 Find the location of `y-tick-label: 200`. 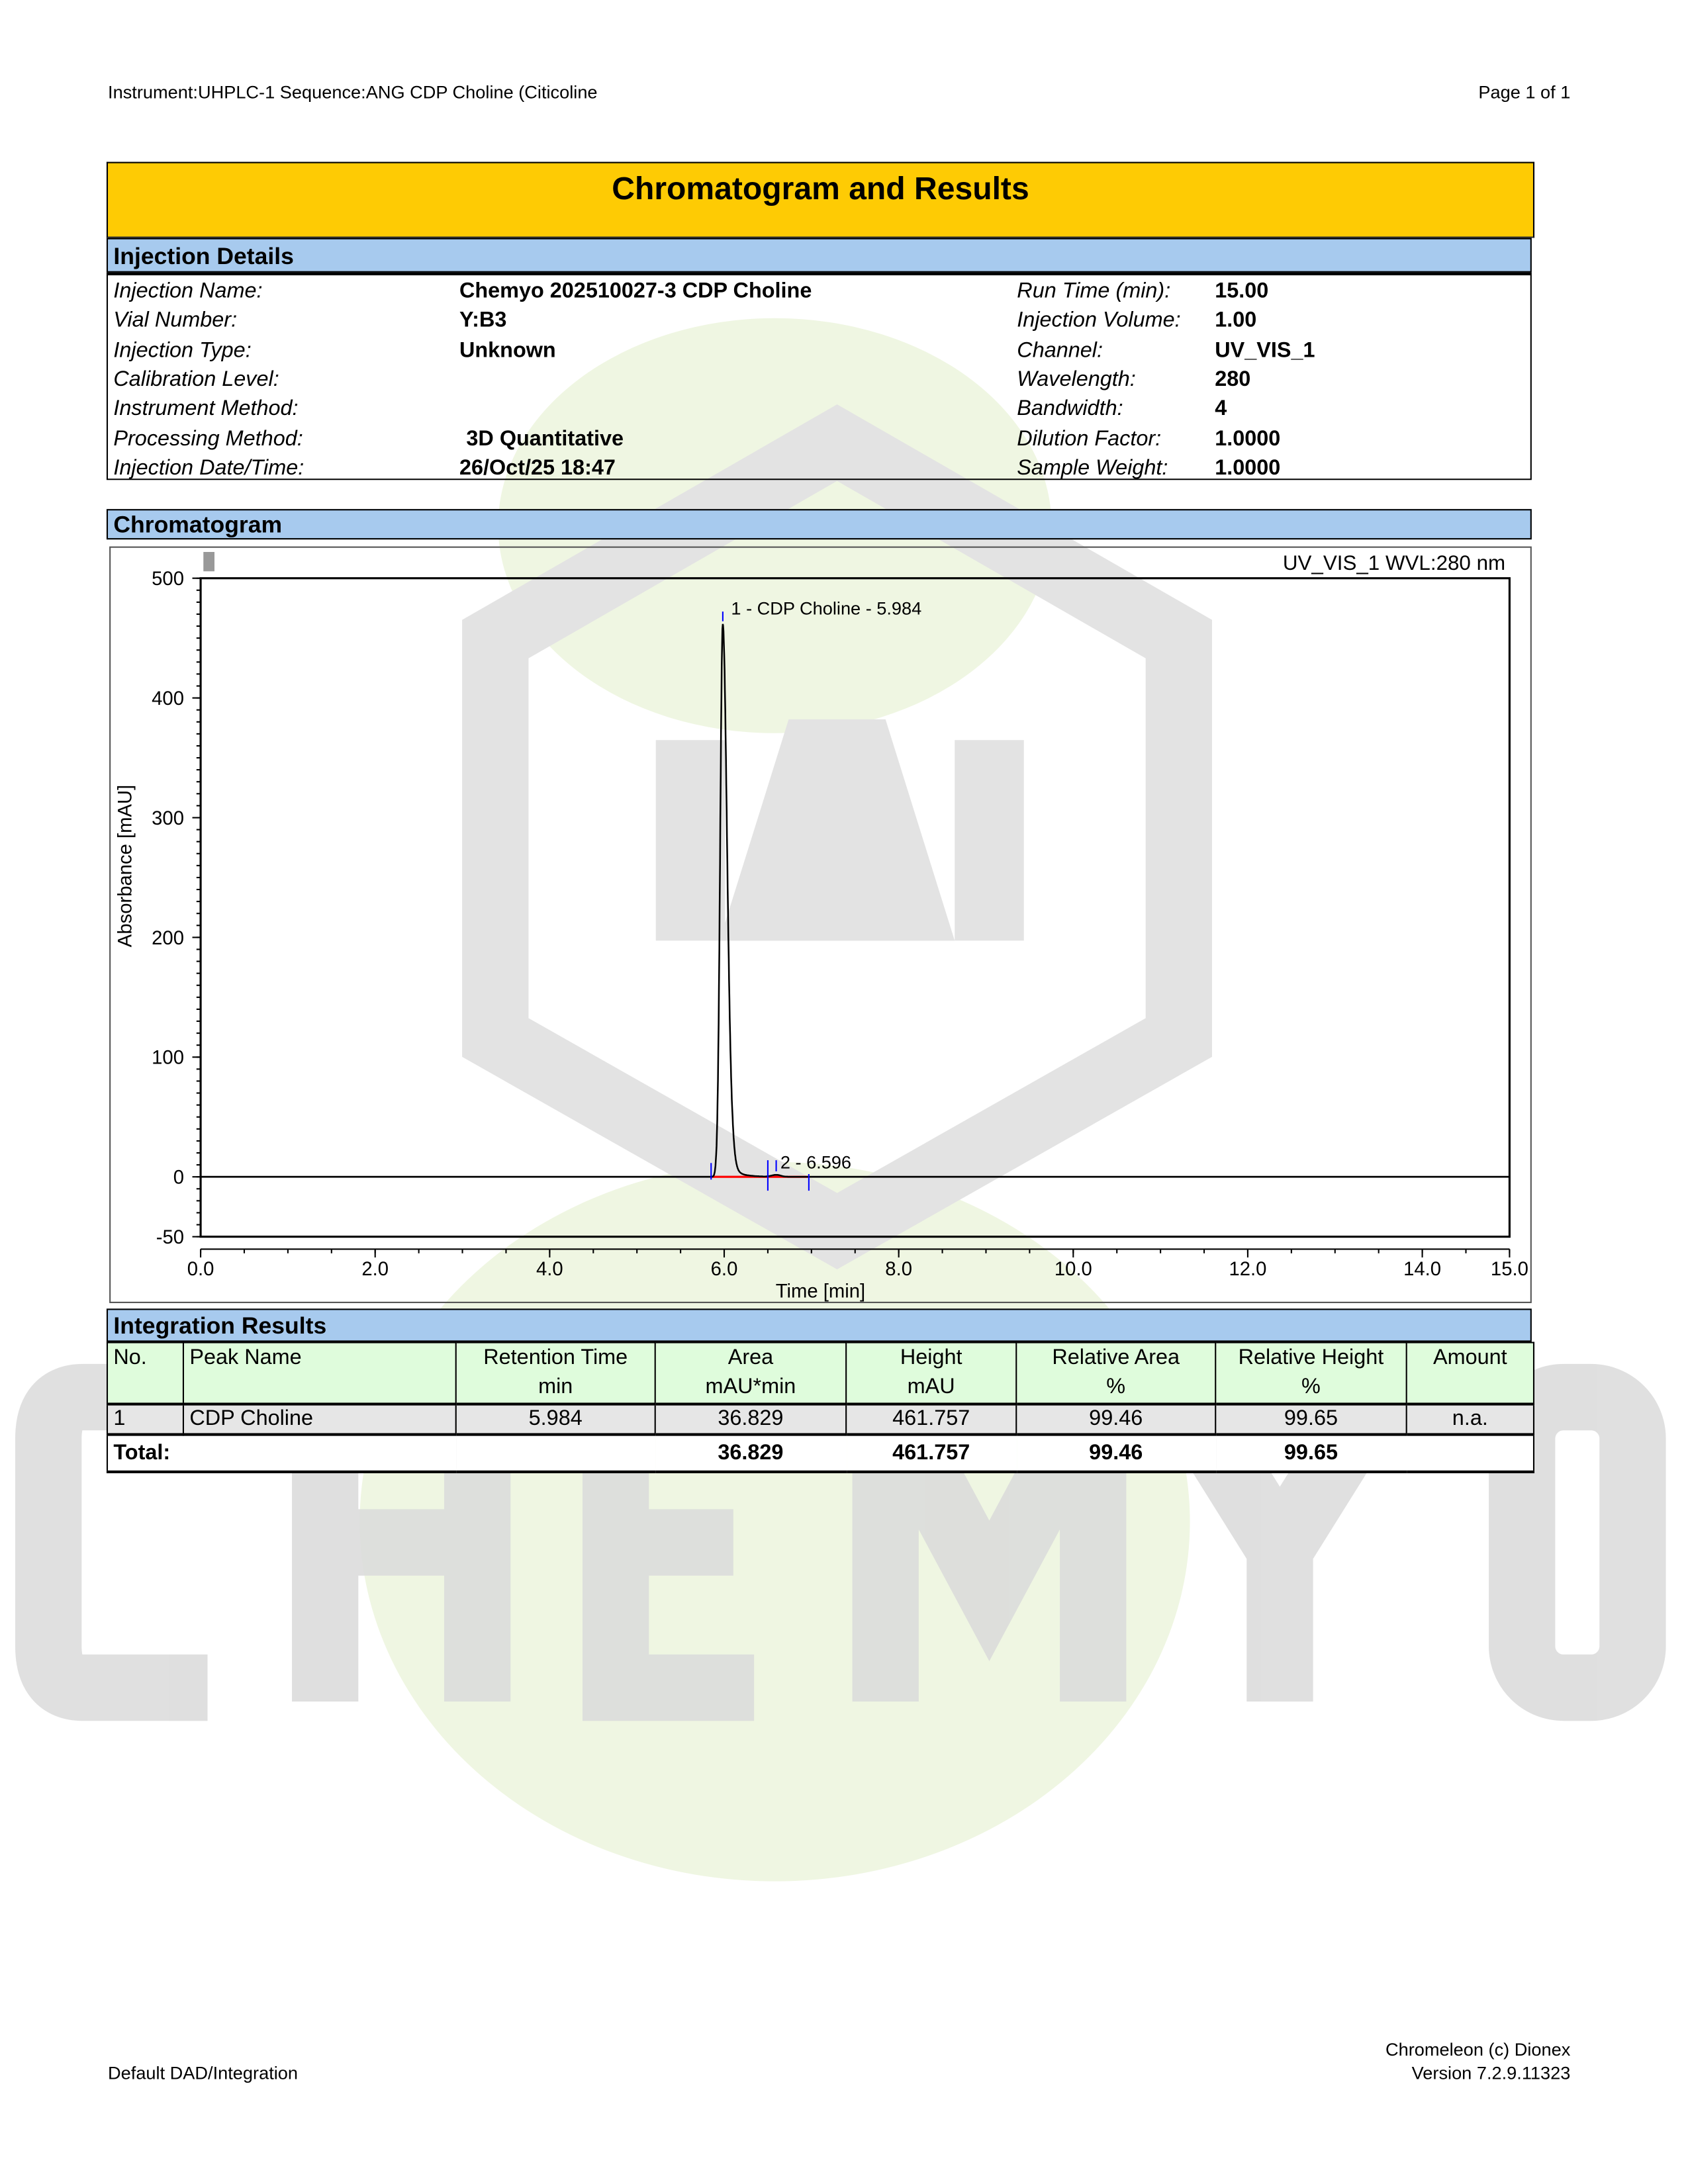

y-tick-label: 200 is located at coordinates (168, 938).